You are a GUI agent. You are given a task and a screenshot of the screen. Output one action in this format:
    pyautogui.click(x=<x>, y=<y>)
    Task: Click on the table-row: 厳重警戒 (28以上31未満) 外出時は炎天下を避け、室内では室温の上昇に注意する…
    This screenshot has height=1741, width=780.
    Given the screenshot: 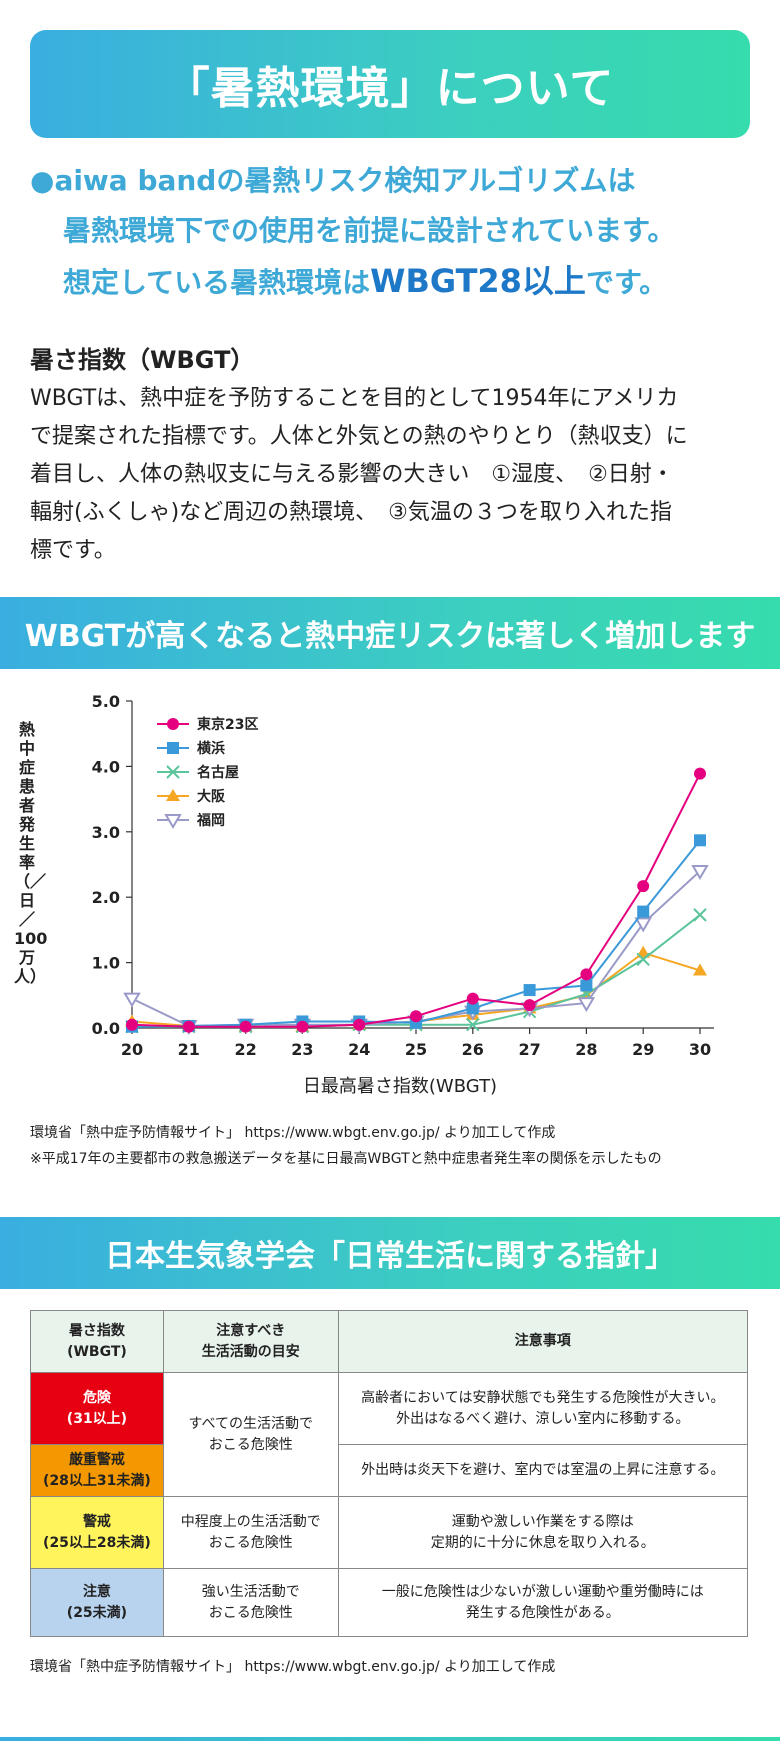 What is the action you would take?
    pyautogui.click(x=389, y=1470)
    